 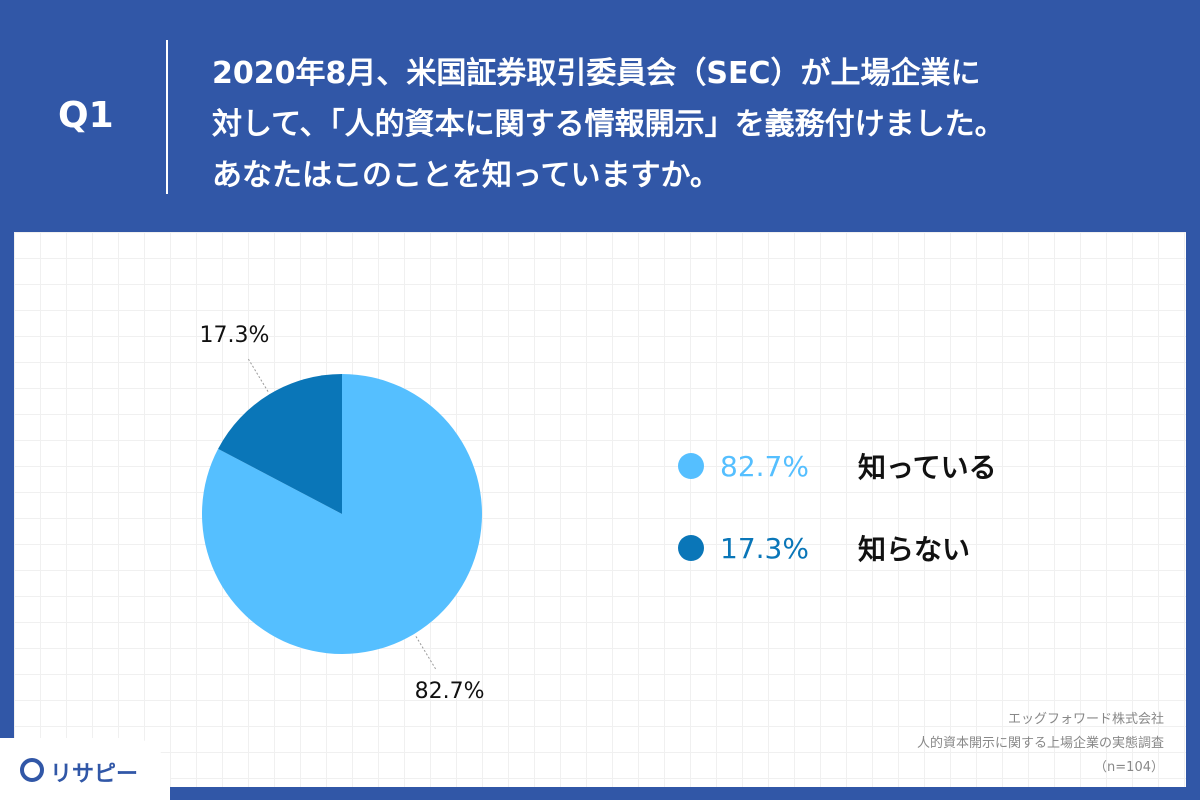 What do you see at coordinates (1129, 767) in the screenshot?
I see `source-line: （n=104）` at bounding box center [1129, 767].